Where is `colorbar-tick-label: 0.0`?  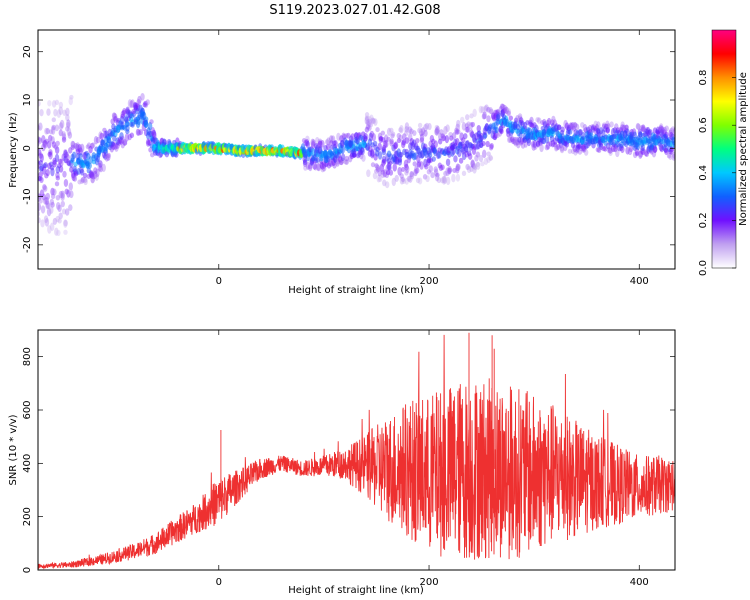
colorbar-tick-label: 0.0 is located at coordinates (703, 268).